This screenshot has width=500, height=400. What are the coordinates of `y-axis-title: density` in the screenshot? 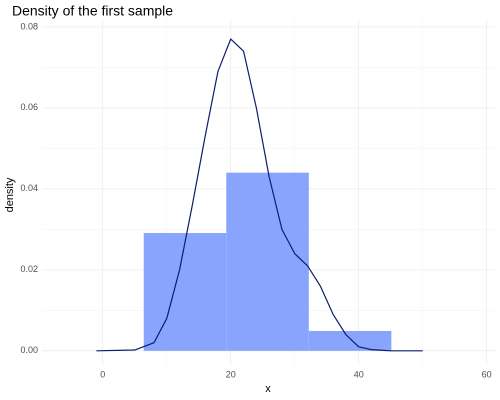 It's located at (10, 194).